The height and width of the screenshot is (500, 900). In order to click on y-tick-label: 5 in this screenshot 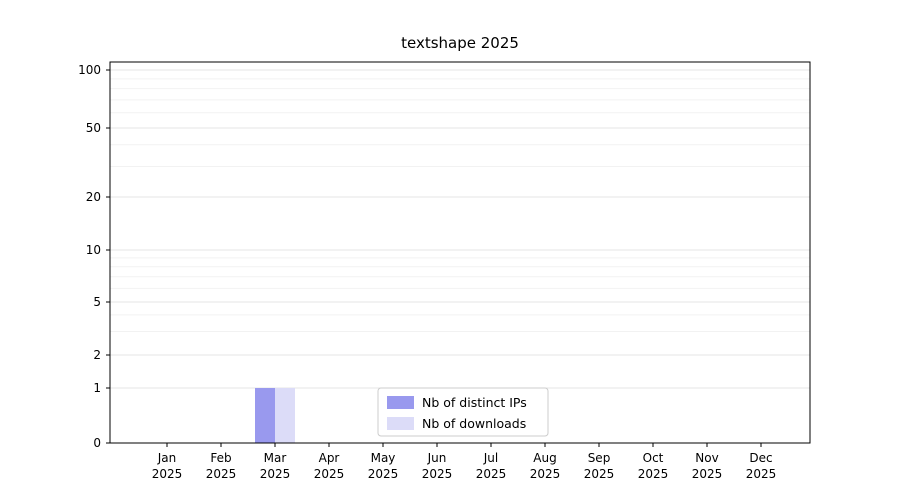, I will do `click(97, 302)`.